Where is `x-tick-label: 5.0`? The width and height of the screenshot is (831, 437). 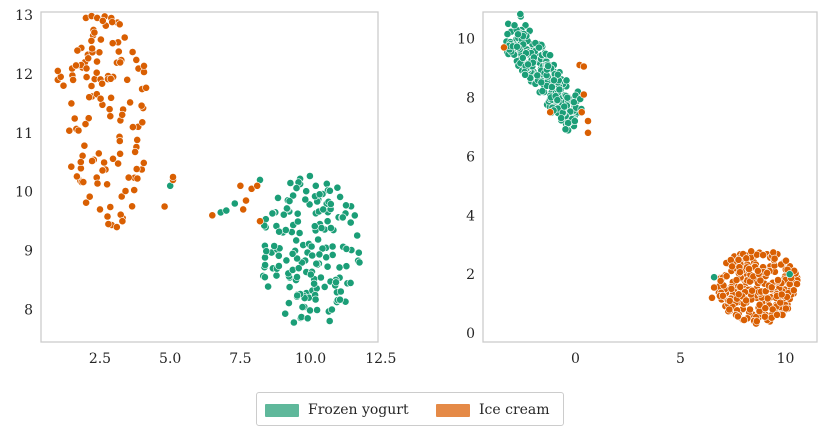 x-tick-label: 5.0 is located at coordinates (170, 359).